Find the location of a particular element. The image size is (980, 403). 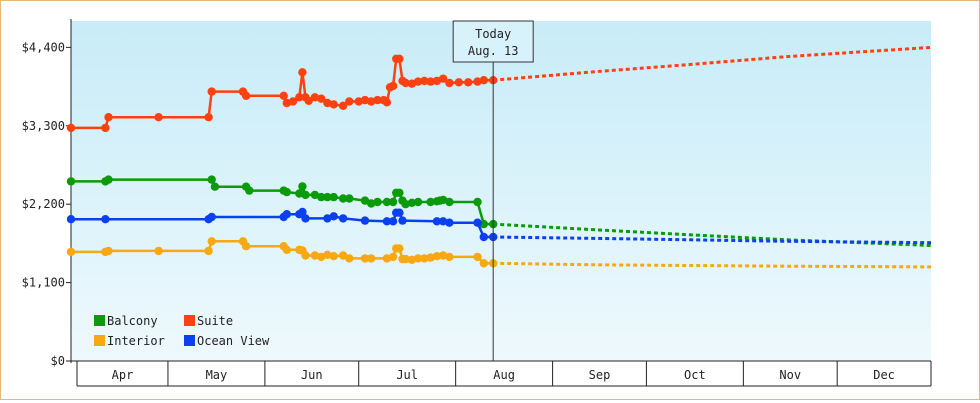

month-label: Dec is located at coordinates (884, 375).